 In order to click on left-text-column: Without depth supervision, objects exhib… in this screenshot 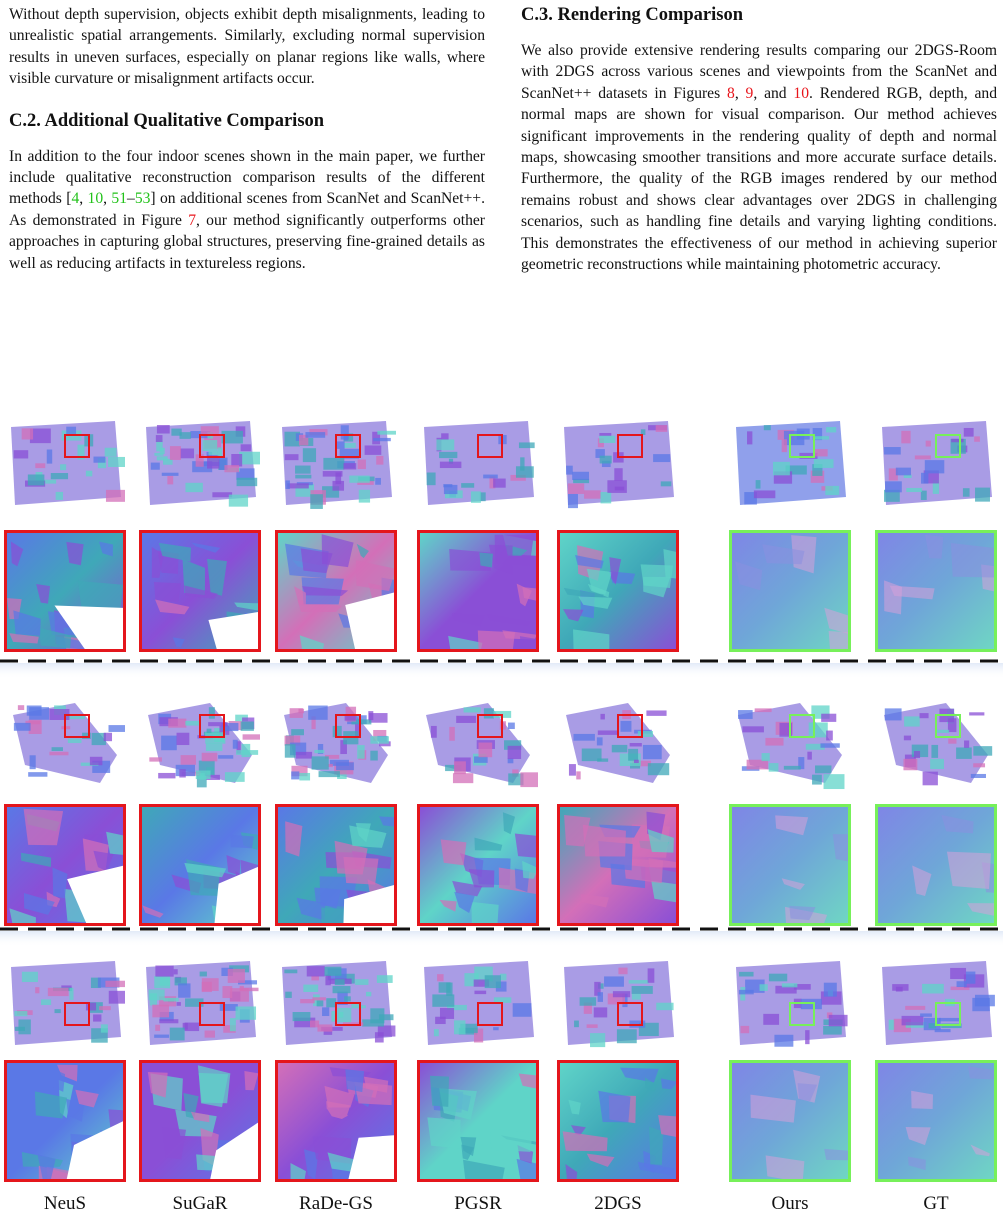, I will do `click(247, 139)`.